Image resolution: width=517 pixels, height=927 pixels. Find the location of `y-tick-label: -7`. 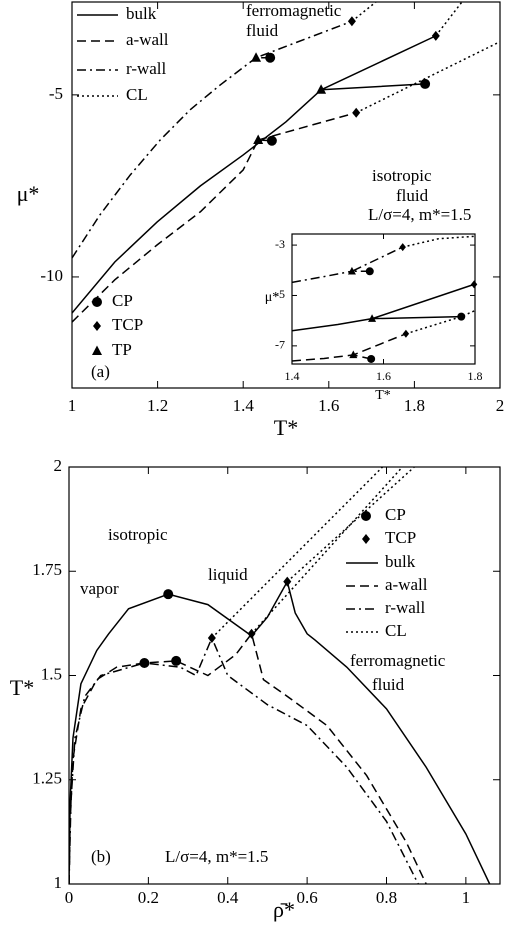

y-tick-label: -7 is located at coordinates (280, 345).